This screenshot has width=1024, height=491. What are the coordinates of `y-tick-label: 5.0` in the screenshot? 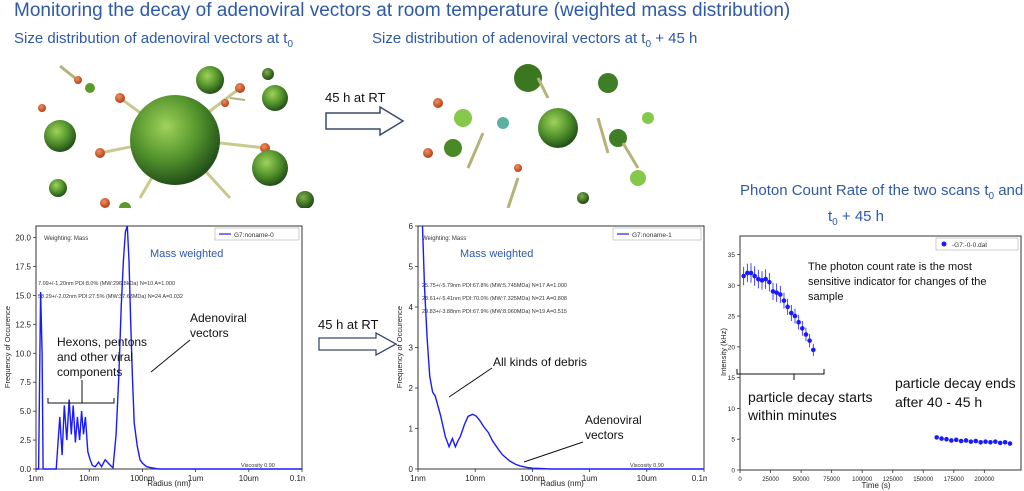 It's located at (26, 411).